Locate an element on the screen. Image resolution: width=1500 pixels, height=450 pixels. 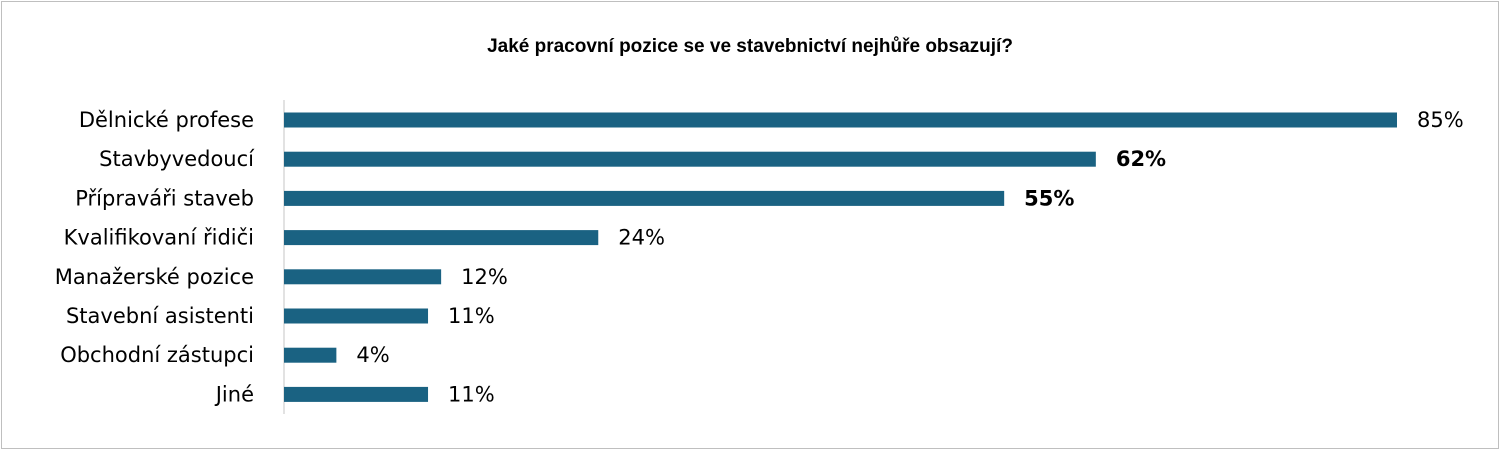
category-label: Stavbyvedoucí is located at coordinates (177, 159).